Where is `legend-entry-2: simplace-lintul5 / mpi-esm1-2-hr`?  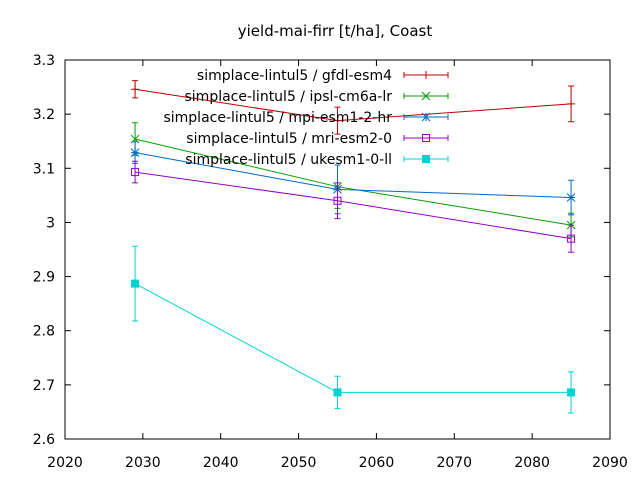 legend-entry-2: simplace-lintul5 / mpi-esm1-2-hr is located at coordinates (306, 118).